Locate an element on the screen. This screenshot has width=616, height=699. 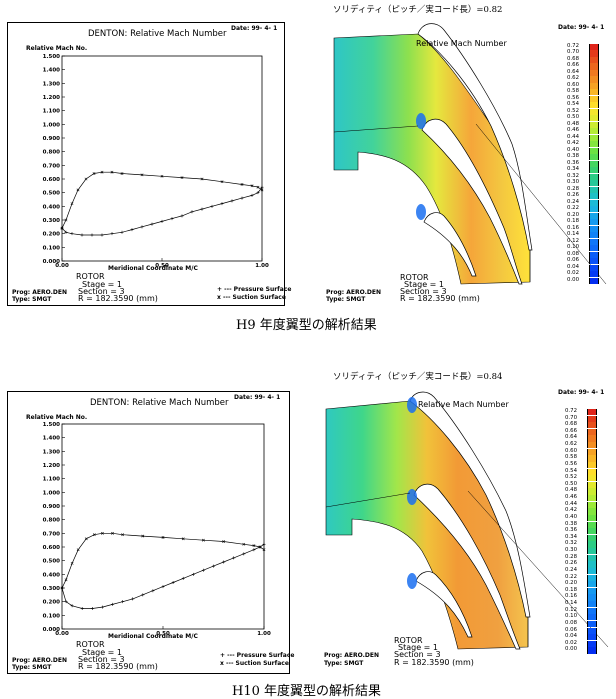
color-scale-entry: 0.44 is located at coordinates (591, 137).